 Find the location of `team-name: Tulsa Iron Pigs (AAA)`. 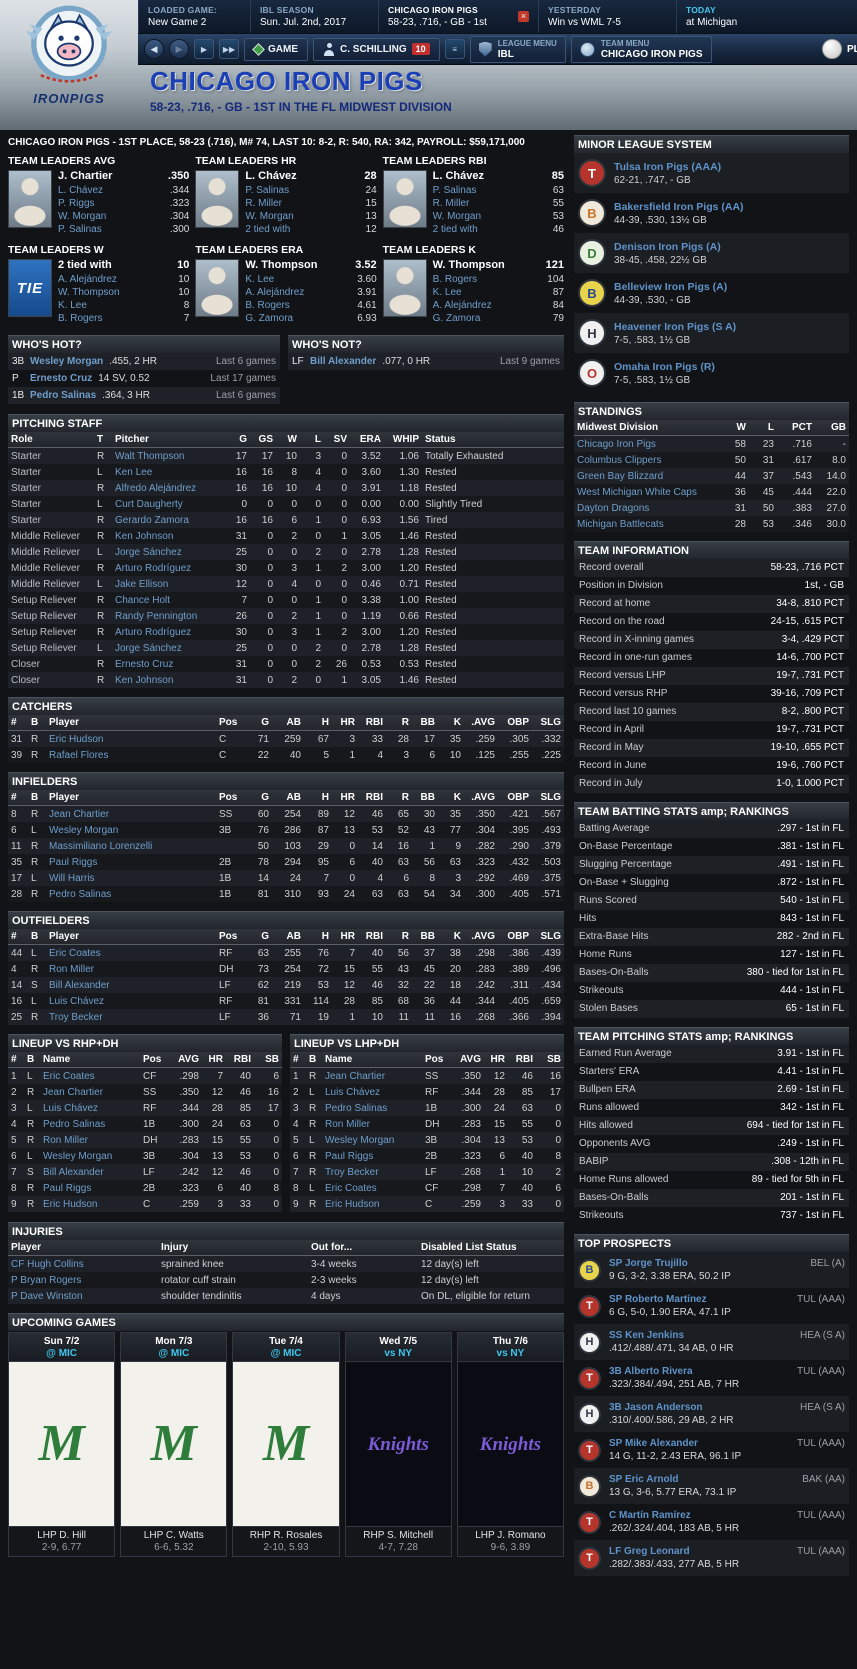

team-name: Tulsa Iron Pigs (AAA) is located at coordinates (668, 166).